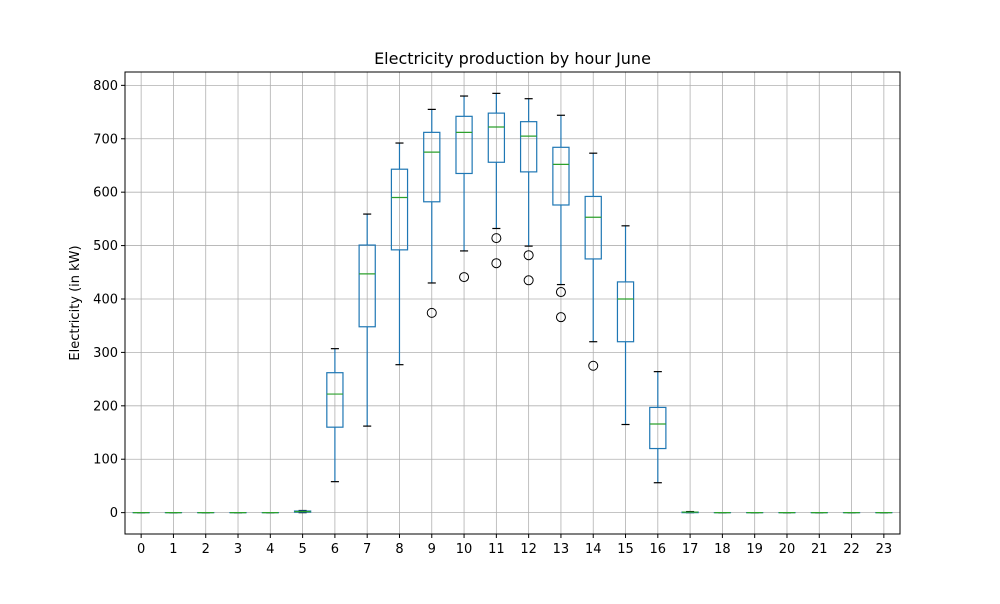 Image resolution: width=1000 pixels, height=604 pixels. What do you see at coordinates (884, 549) in the screenshot?
I see `x-tick-label: 23` at bounding box center [884, 549].